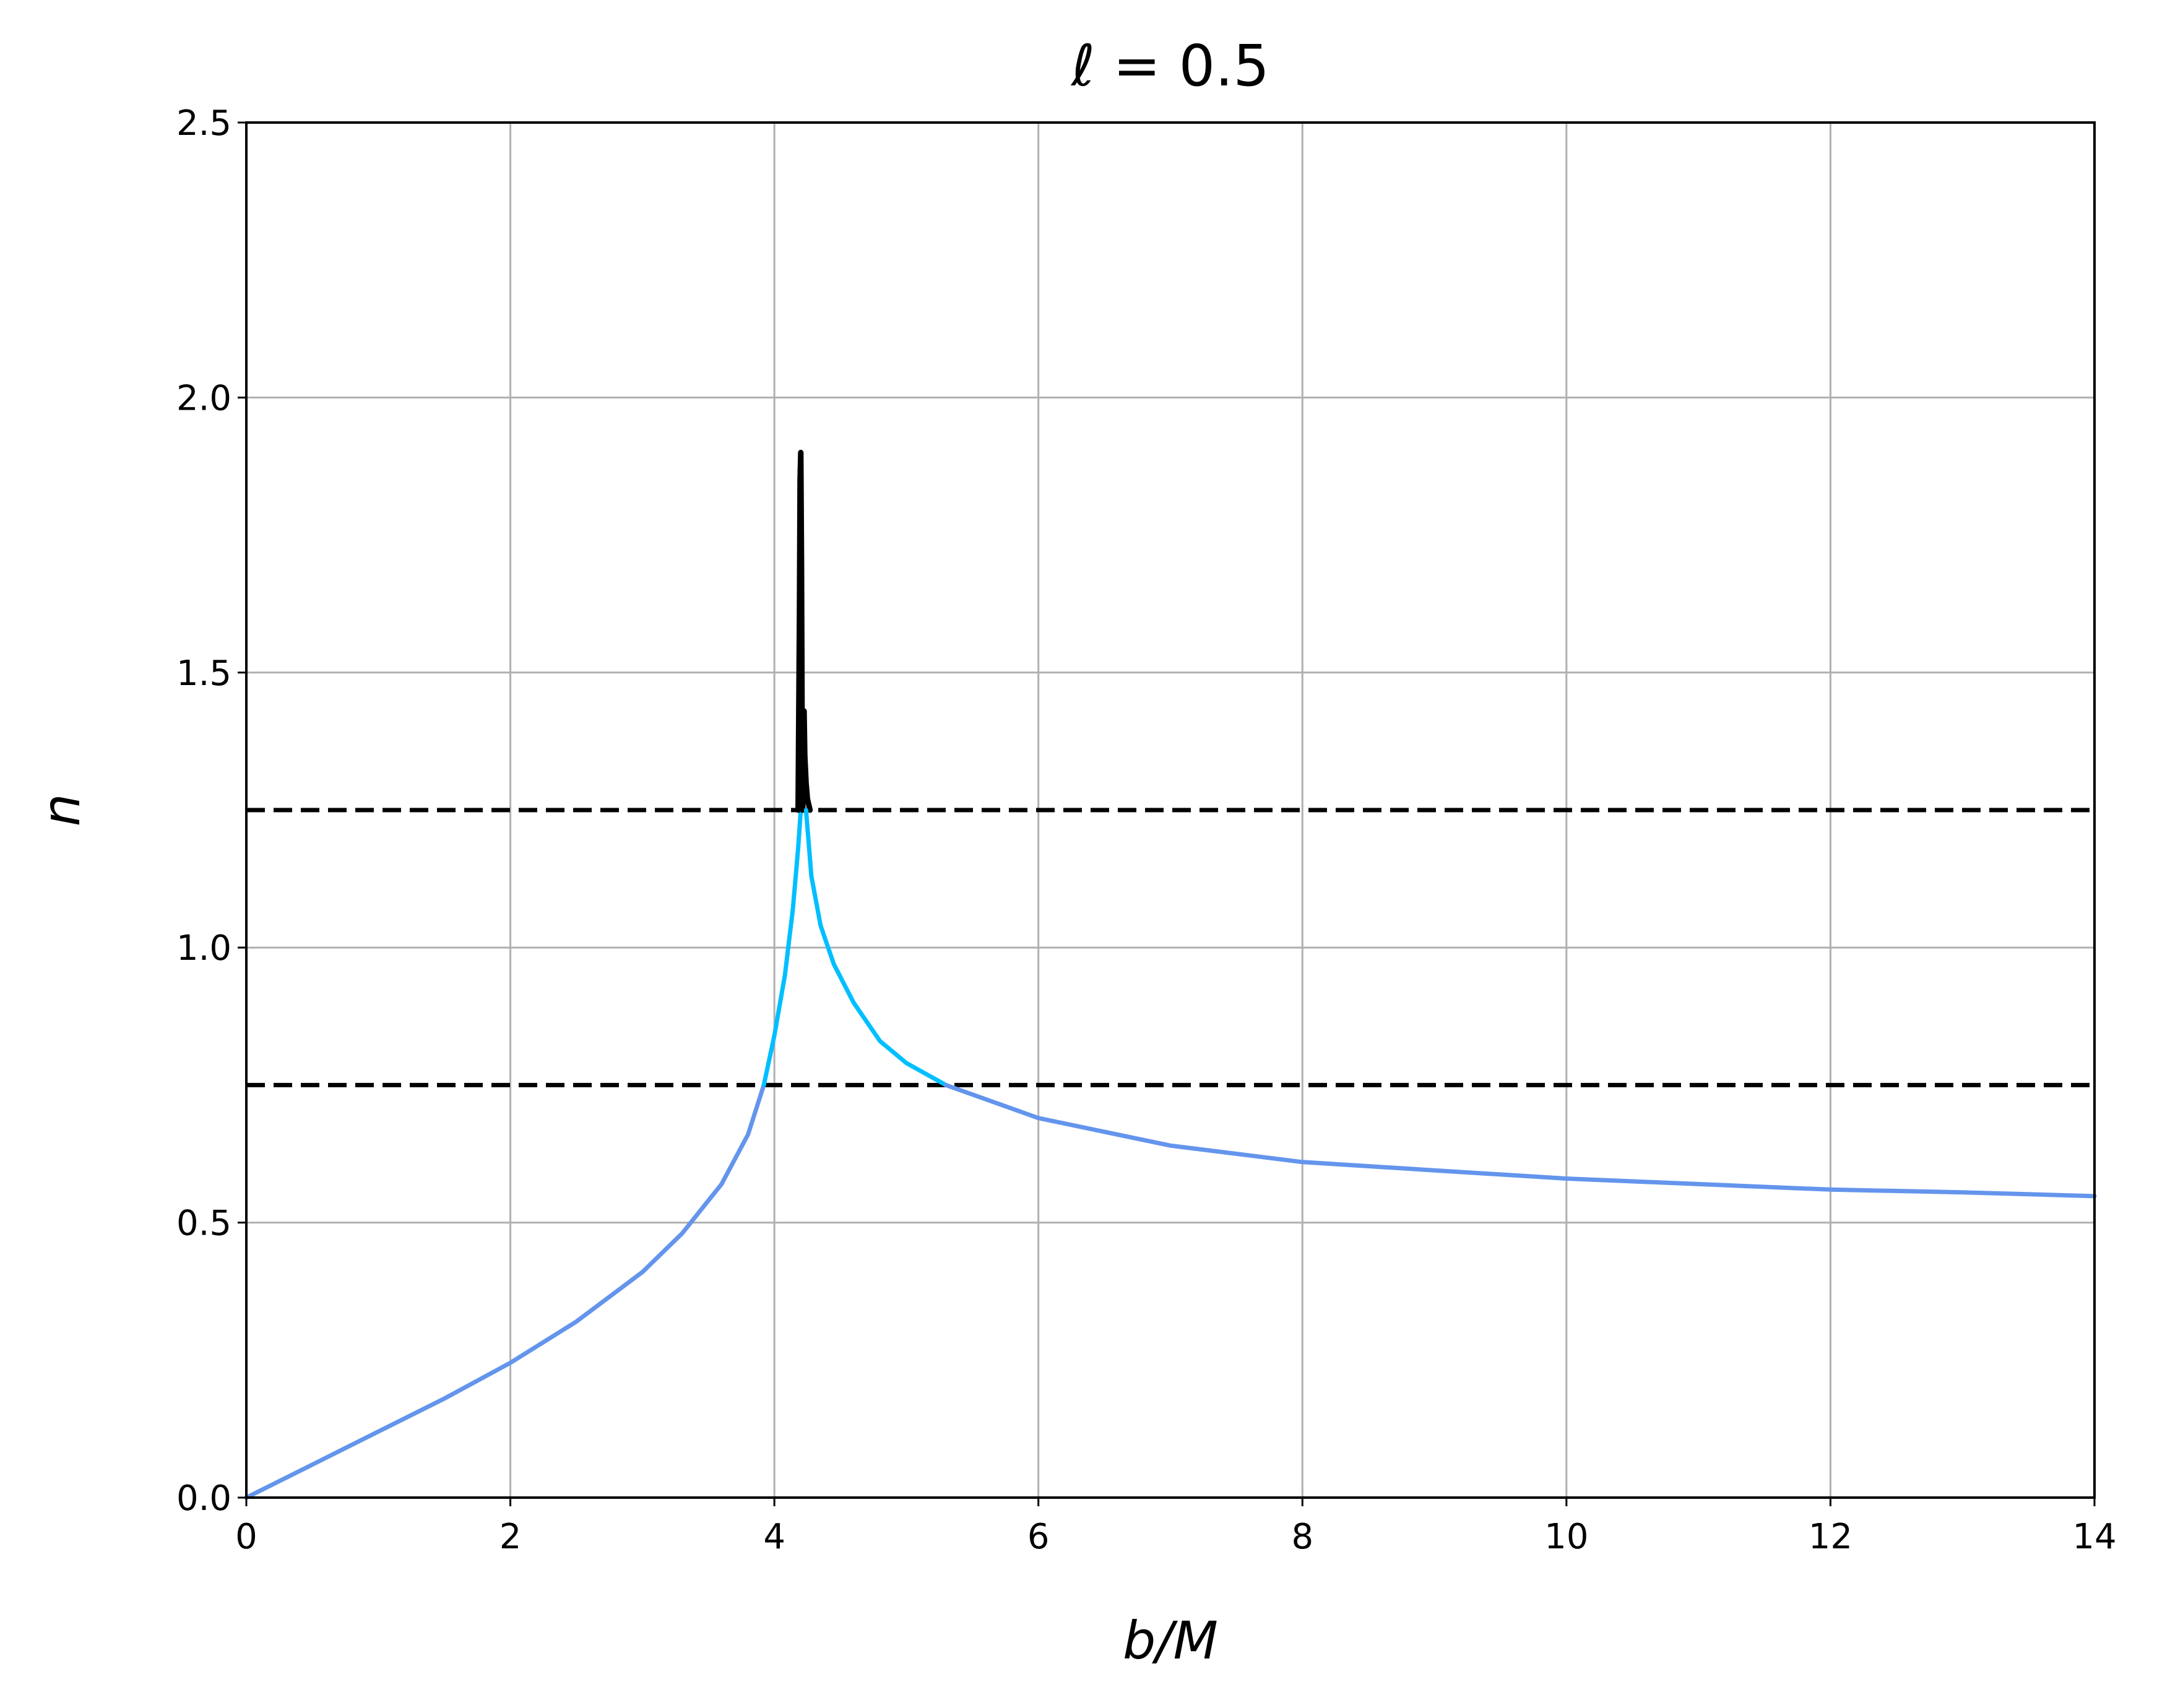 This screenshot has height=1708, width=2157. Describe the element at coordinates (1302, 1537) in the screenshot. I see `x-tick-label: 8` at that location.